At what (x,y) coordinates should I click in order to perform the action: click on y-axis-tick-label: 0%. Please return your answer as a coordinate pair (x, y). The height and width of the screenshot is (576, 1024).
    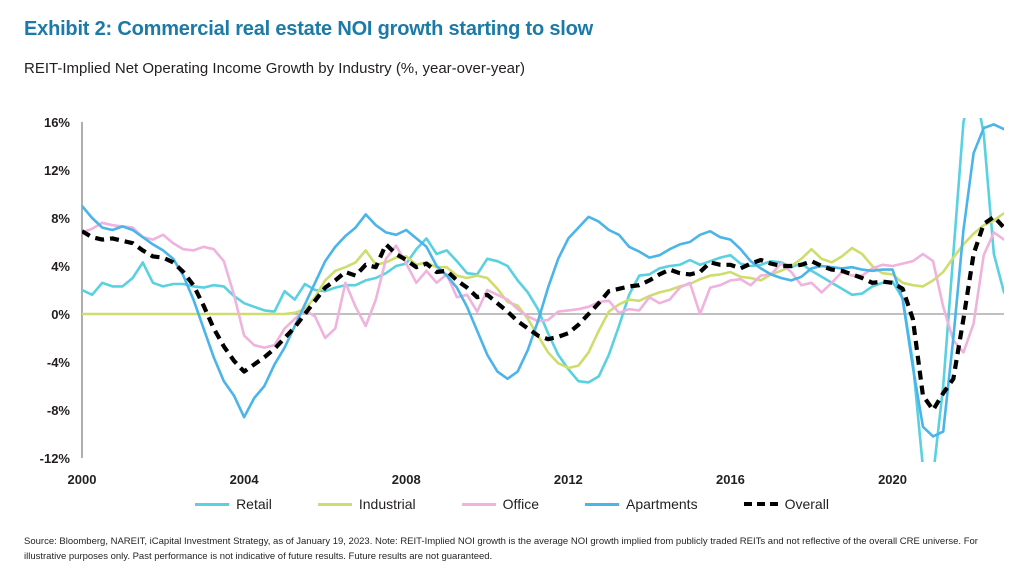
    Looking at the image, I should click on (60, 314).